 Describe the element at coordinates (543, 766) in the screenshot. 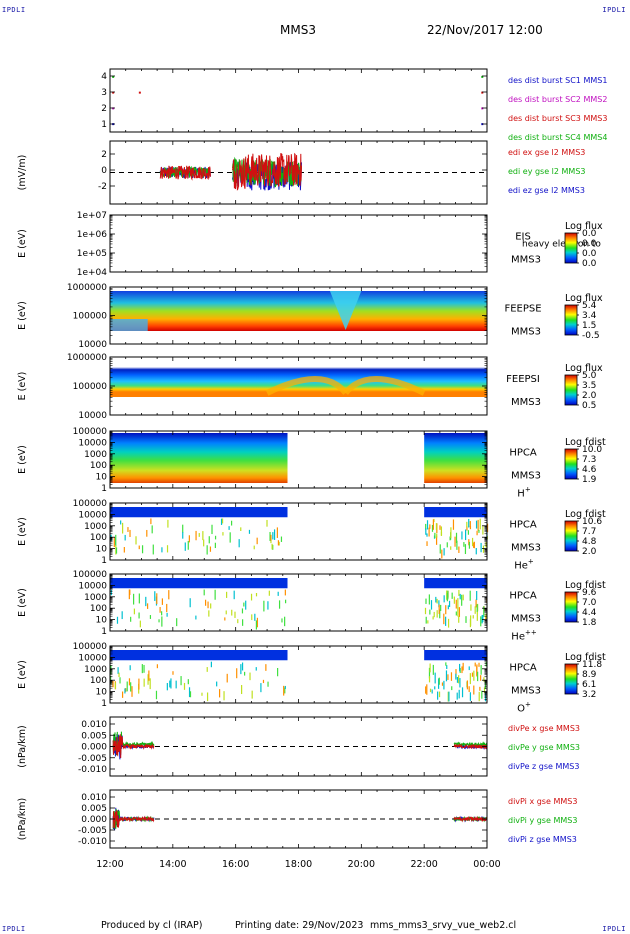

I see `legend-entry: divPe z gse MMS3` at that location.